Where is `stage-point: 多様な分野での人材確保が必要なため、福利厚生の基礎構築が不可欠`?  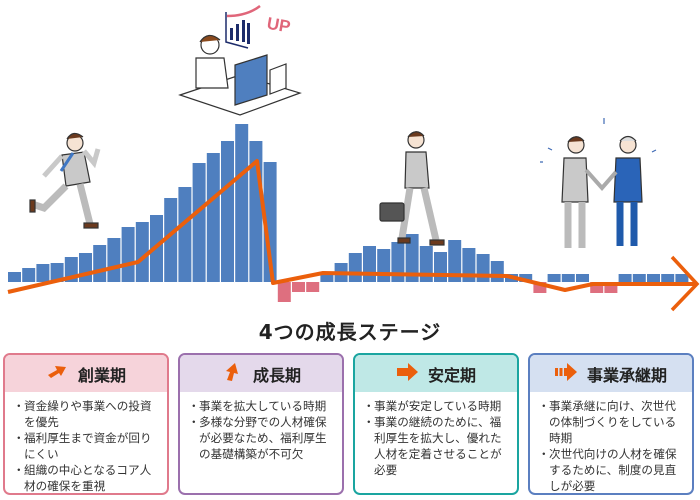
stage-point: 多様な分野での人材確保が必要なため、福利厚生の基礎構築が不可欠 is located at coordinates (262, 438).